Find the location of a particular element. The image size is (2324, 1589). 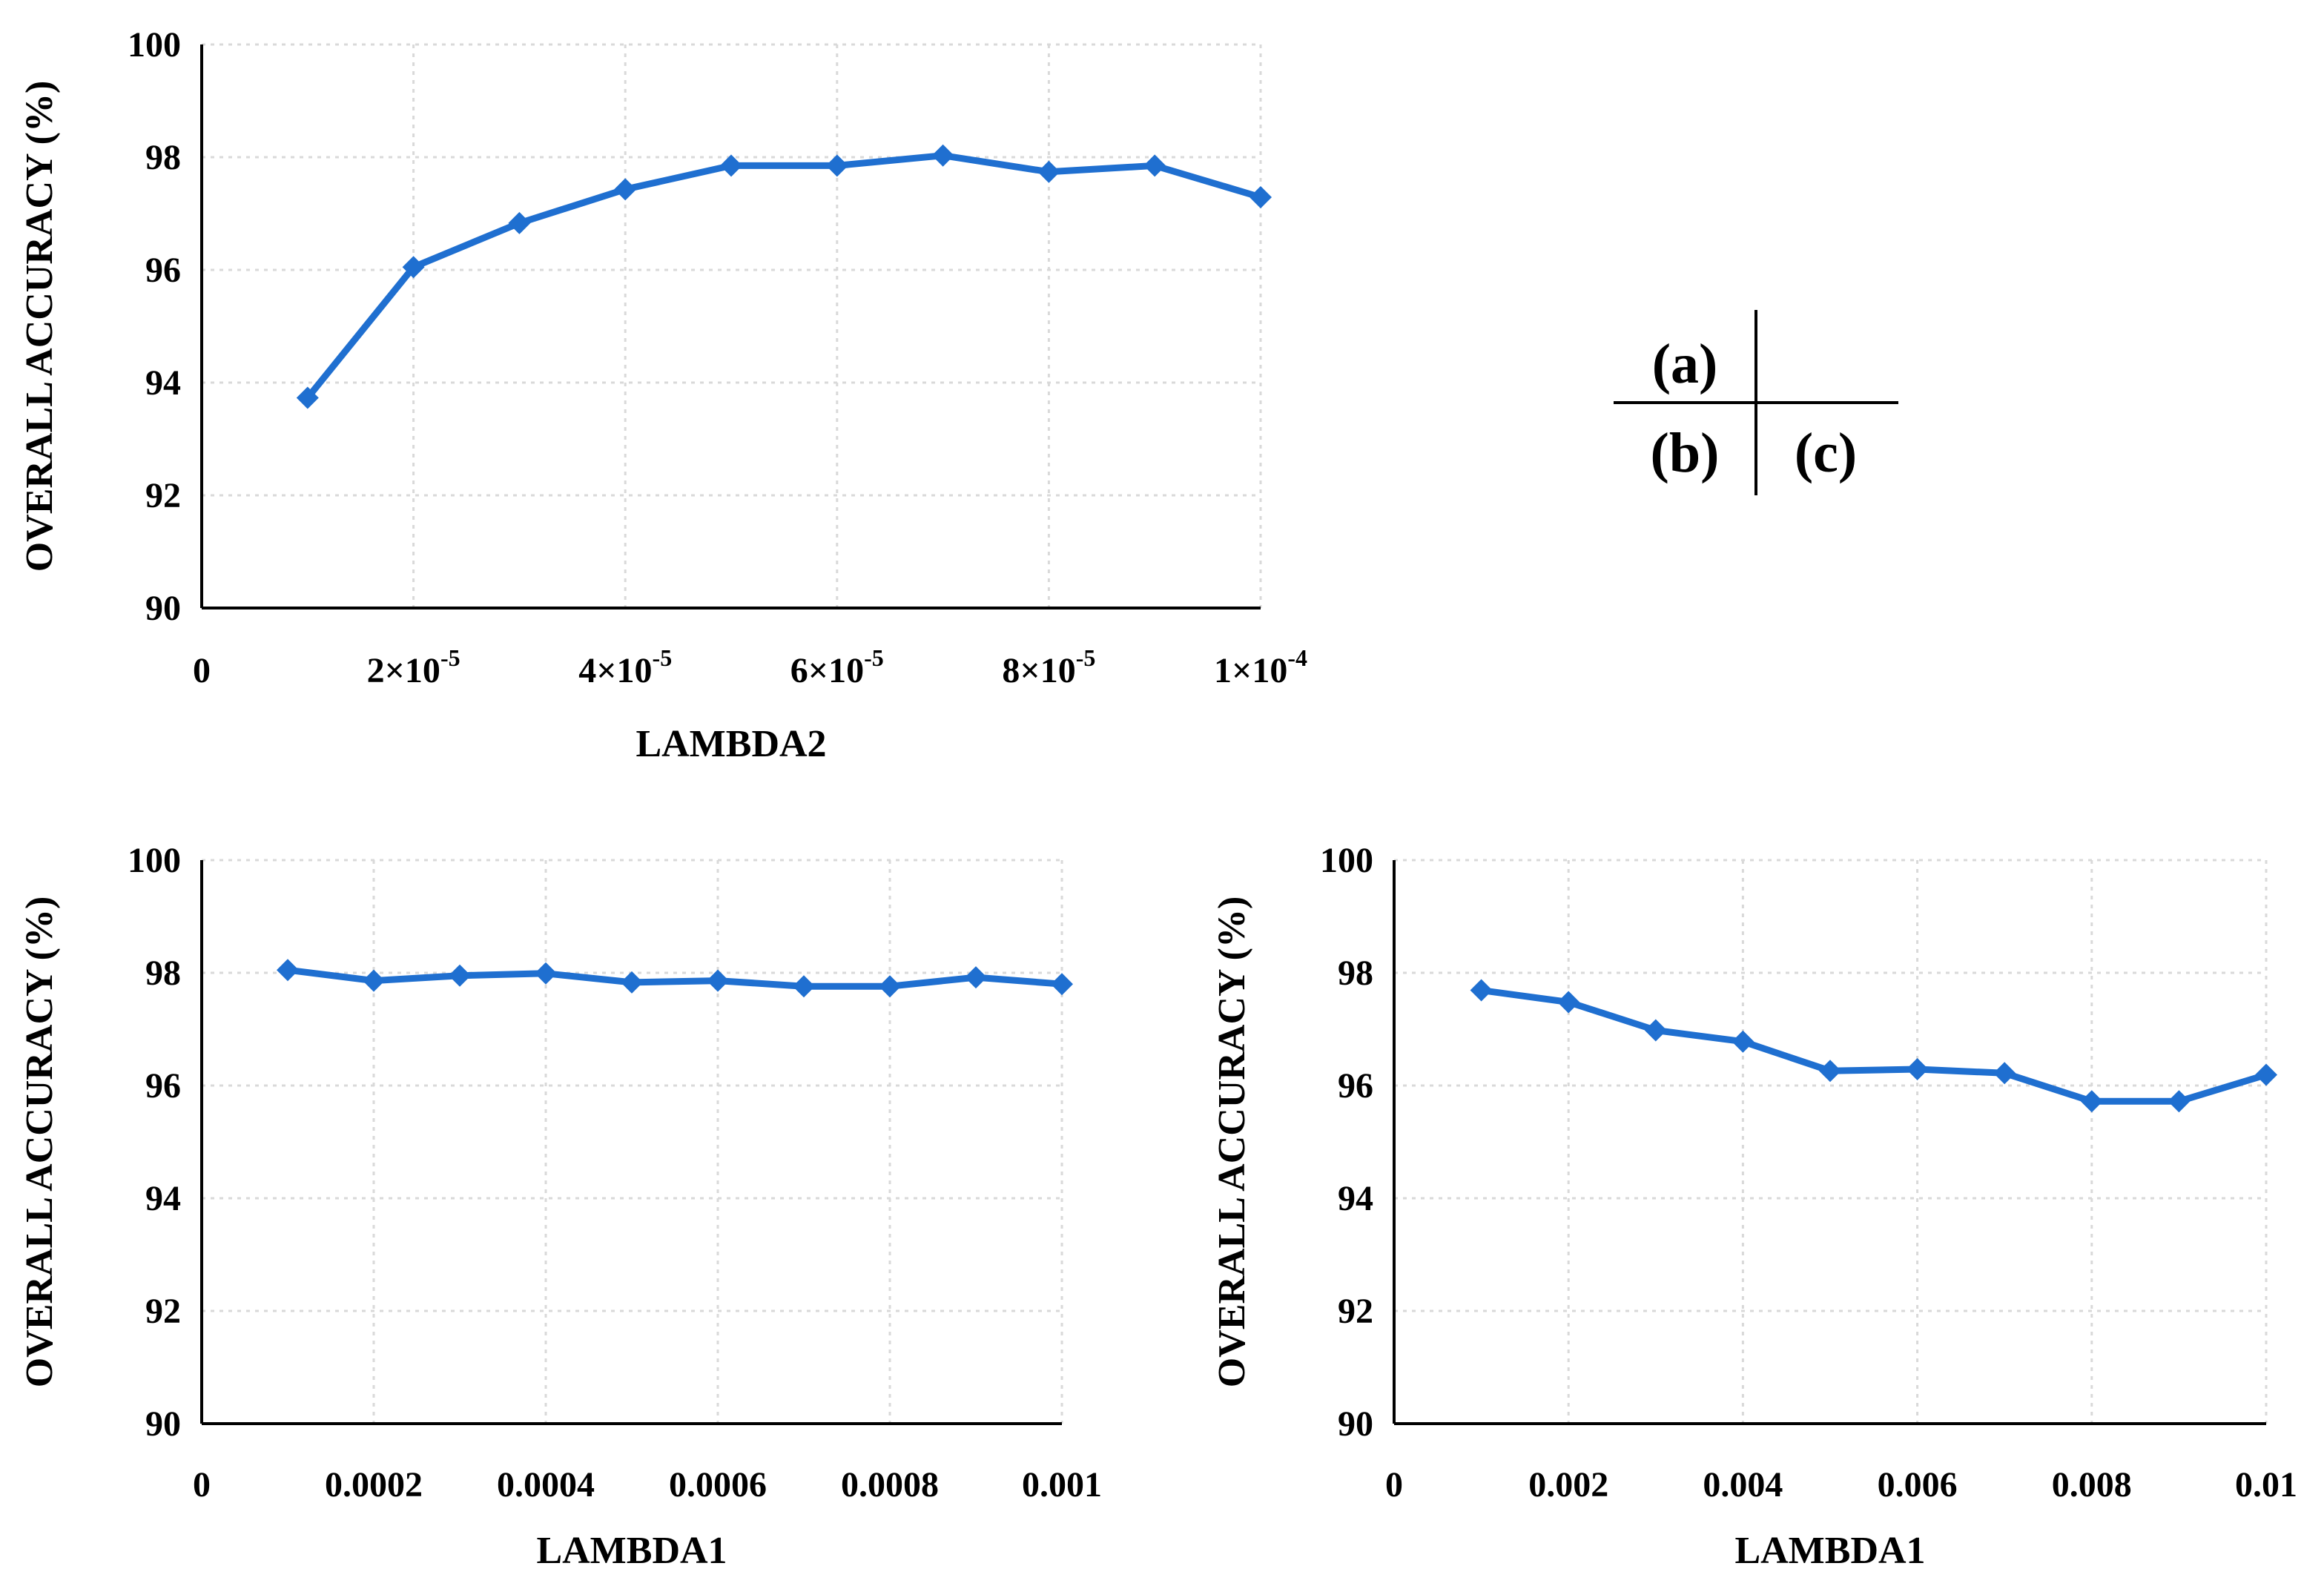

panel-key-label-b: (b) is located at coordinates (1685, 453).